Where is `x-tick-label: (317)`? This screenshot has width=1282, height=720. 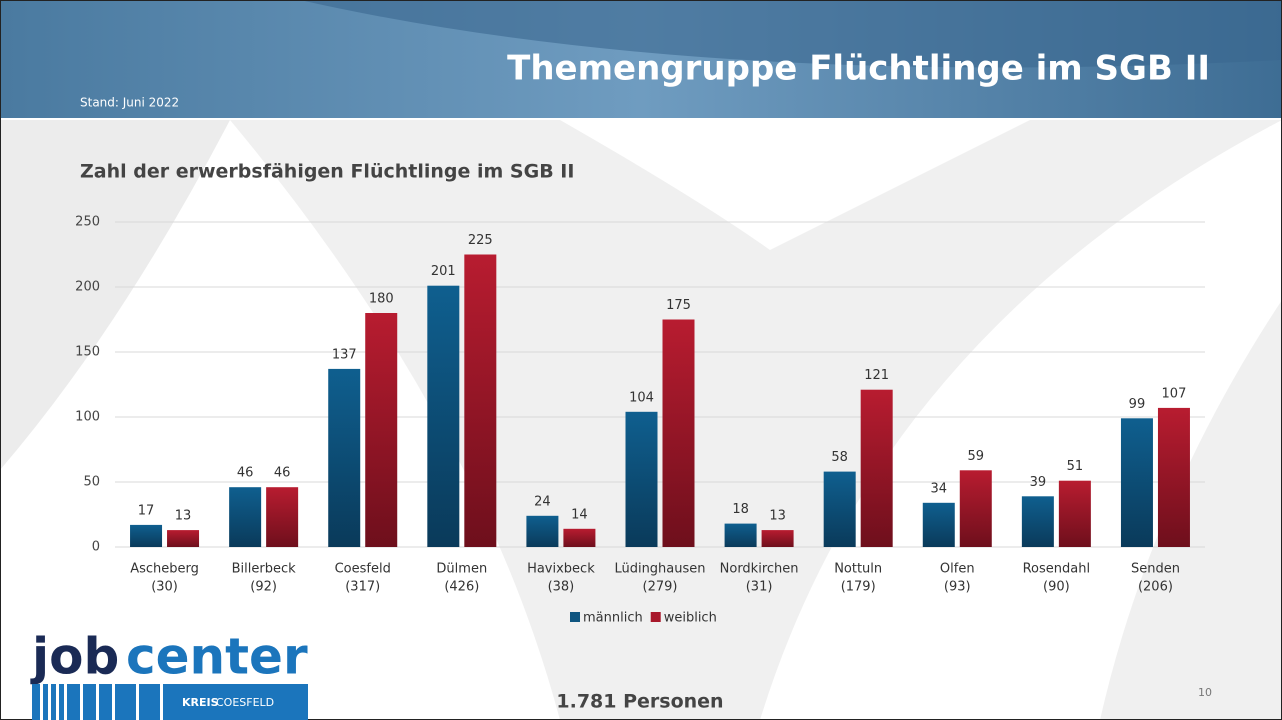 x-tick-label: (317) is located at coordinates (362, 587).